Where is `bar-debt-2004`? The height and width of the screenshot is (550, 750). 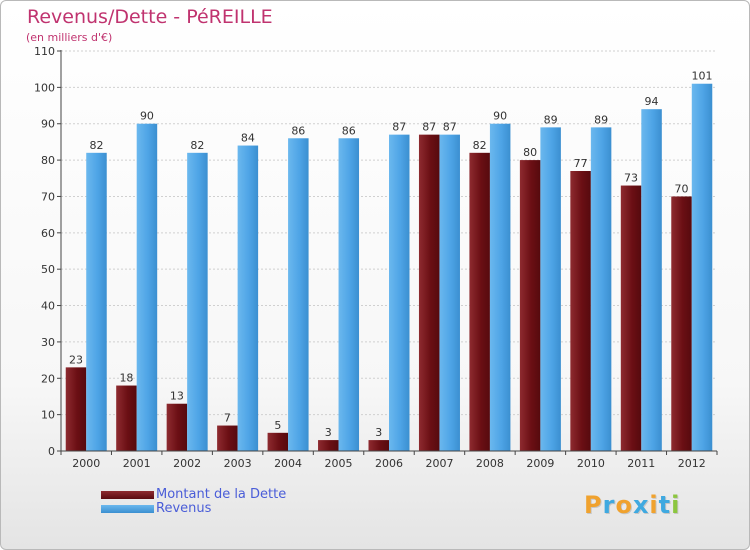 bar-debt-2004 is located at coordinates (278, 441).